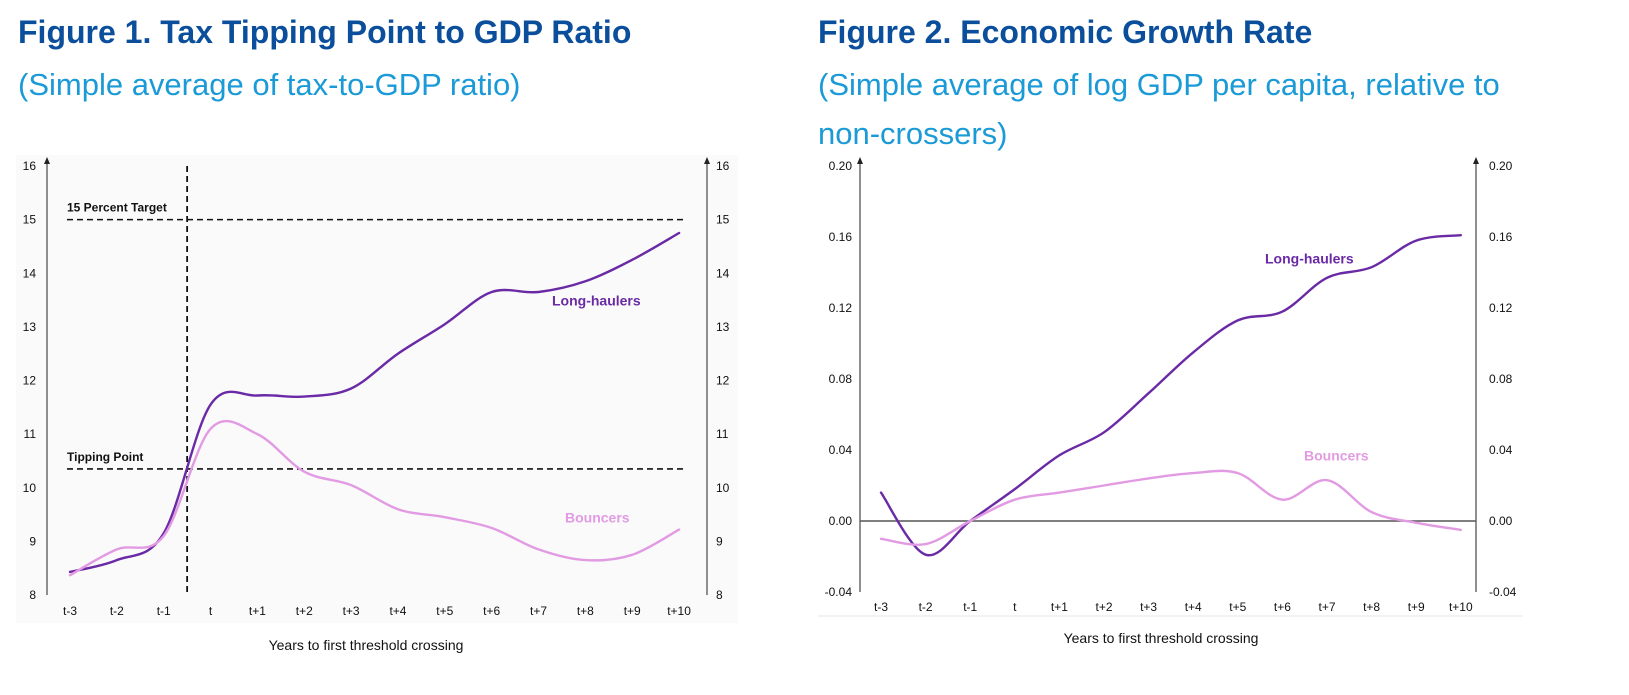  What do you see at coordinates (269, 84) in the screenshot?
I see `figure-1-subtitle: (Simple average of tax-to-GDP ratio)` at bounding box center [269, 84].